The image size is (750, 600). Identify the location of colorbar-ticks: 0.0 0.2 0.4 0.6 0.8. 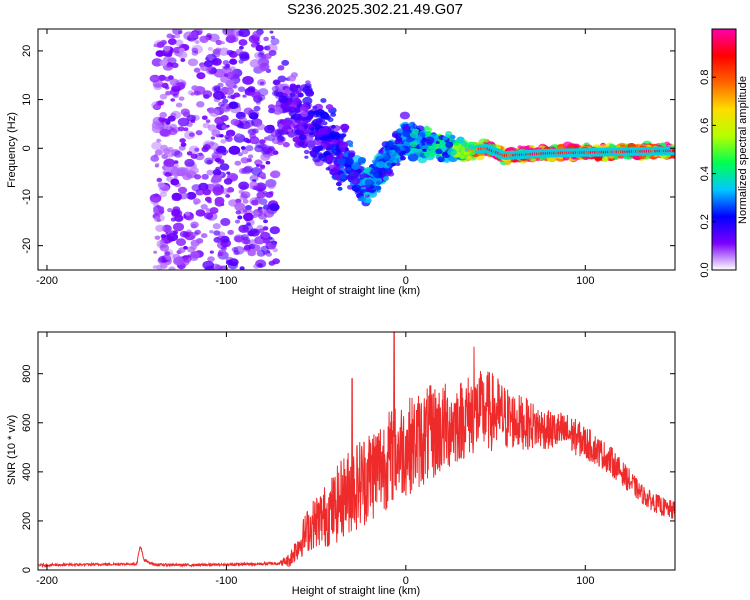
(707, 174).